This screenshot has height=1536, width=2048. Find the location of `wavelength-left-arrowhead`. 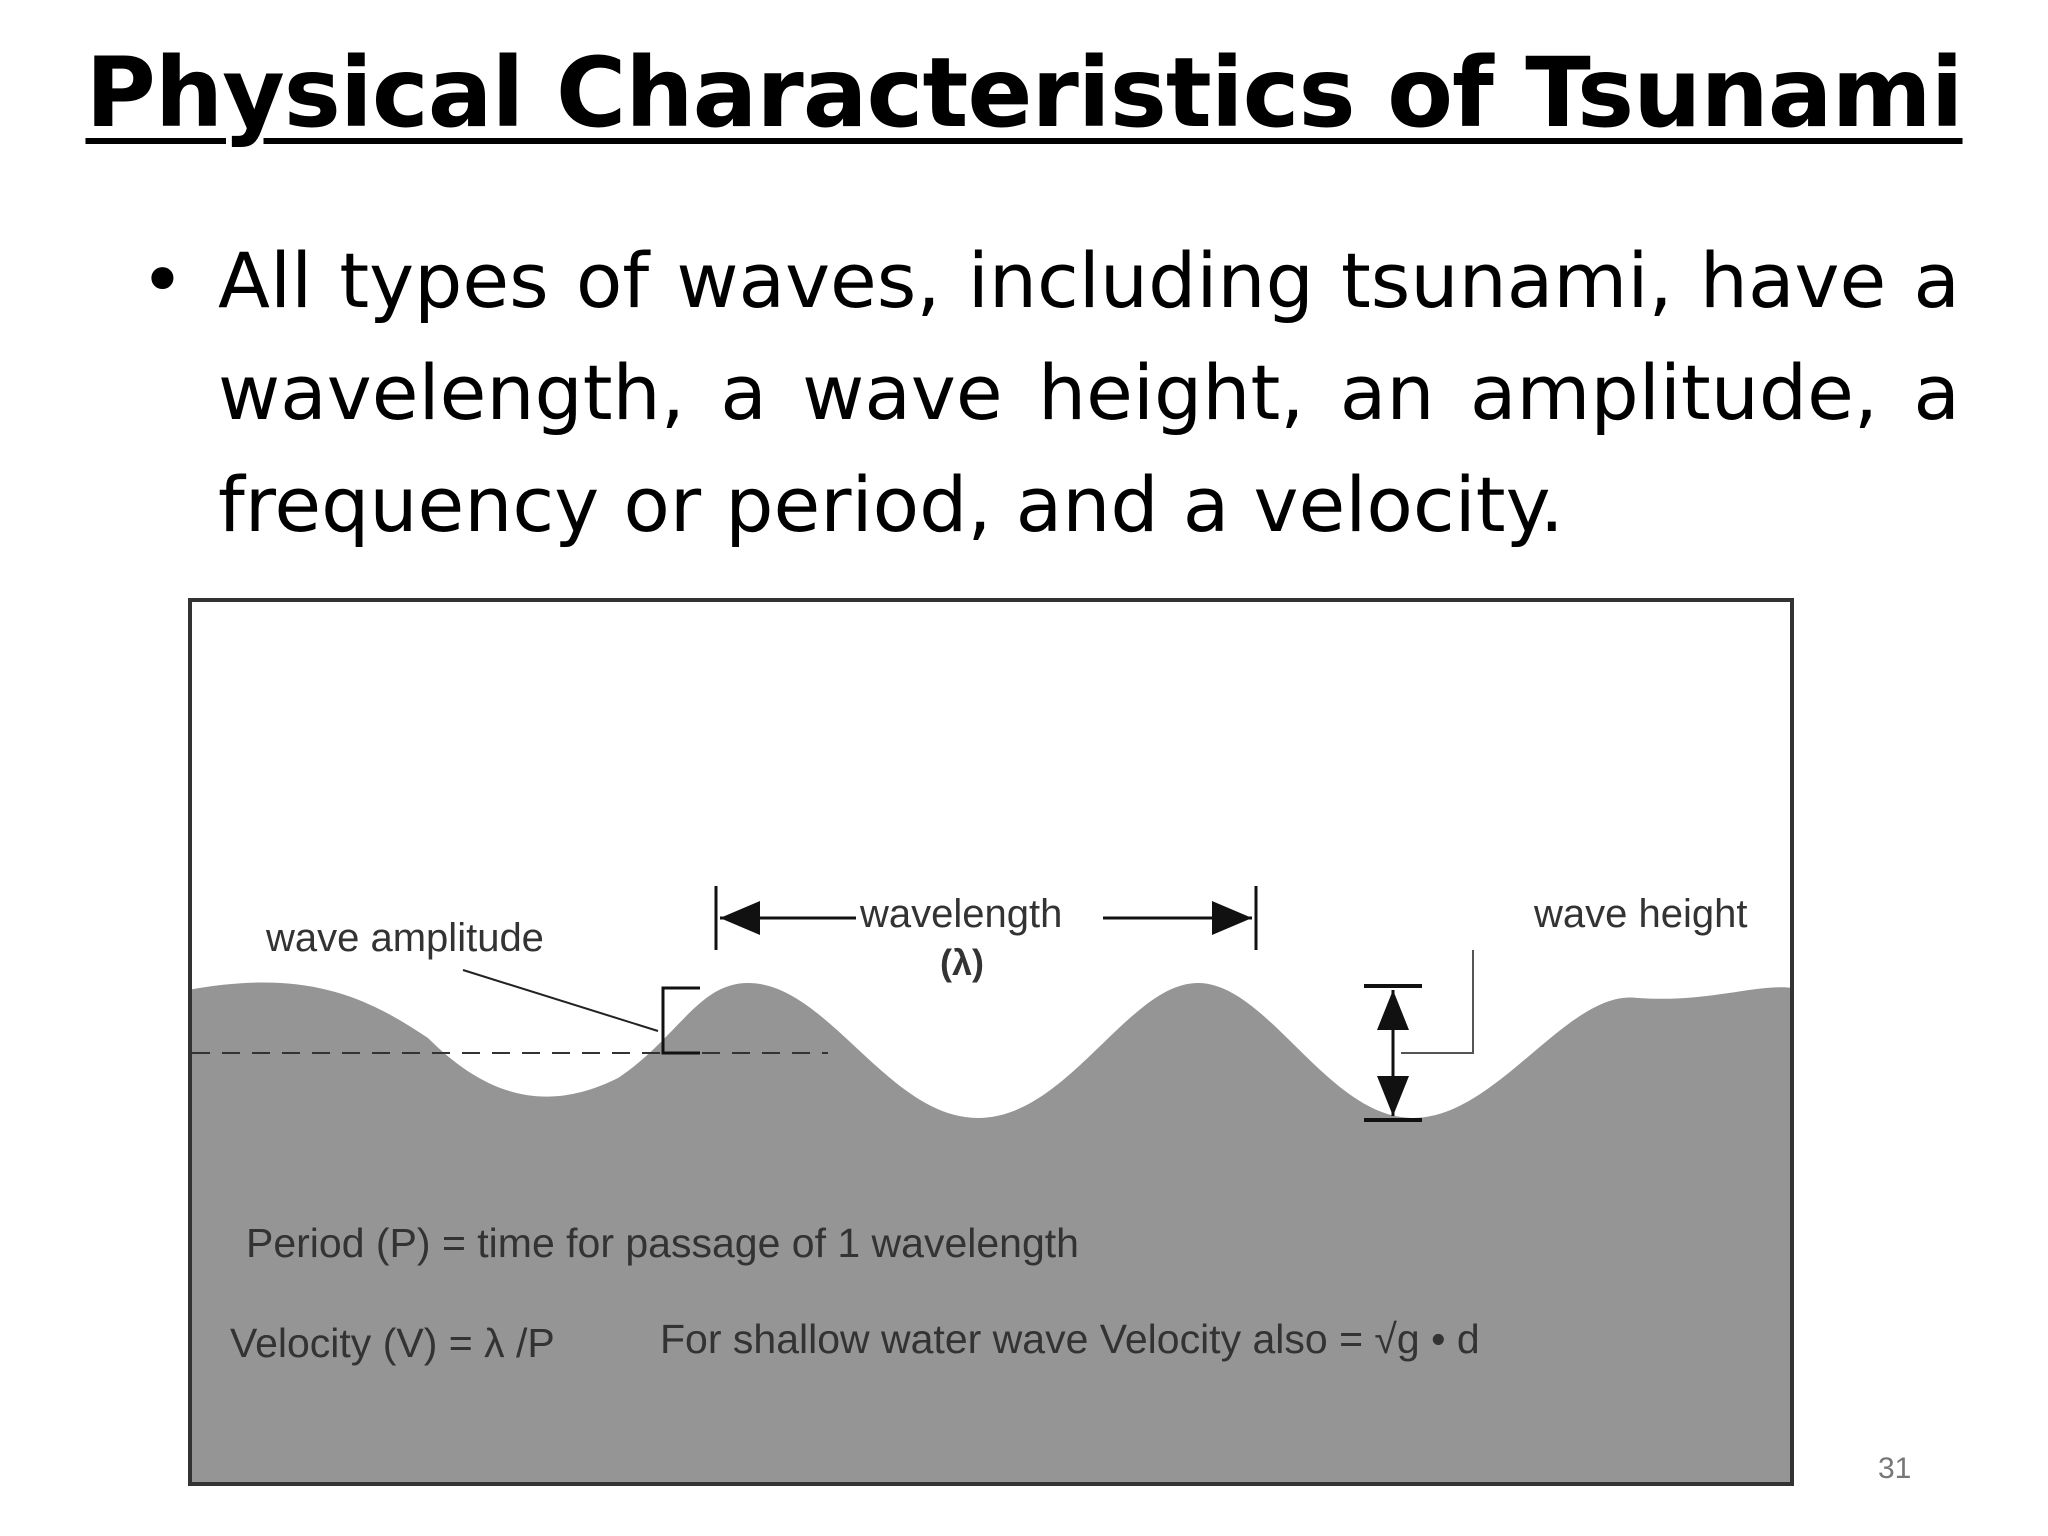

wavelength-left-arrowhead is located at coordinates (740, 918).